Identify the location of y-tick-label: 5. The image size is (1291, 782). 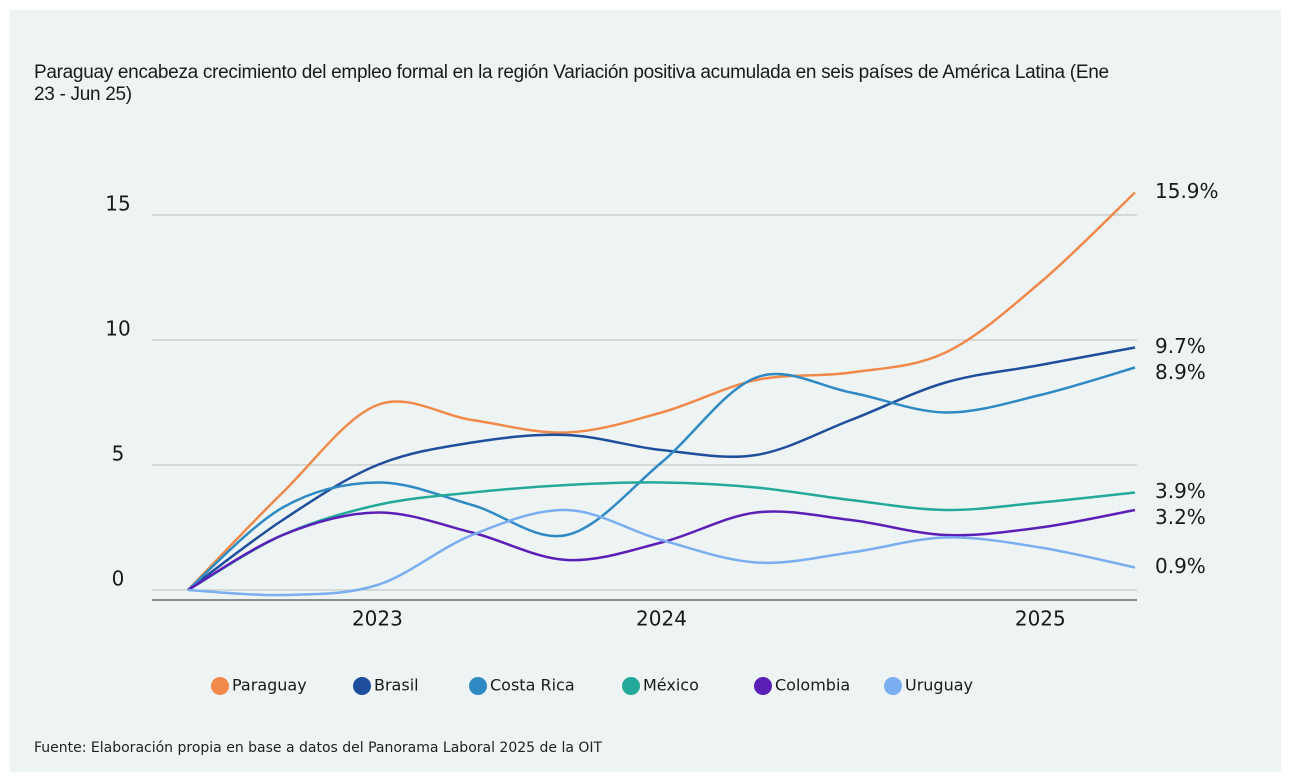
(118, 454).